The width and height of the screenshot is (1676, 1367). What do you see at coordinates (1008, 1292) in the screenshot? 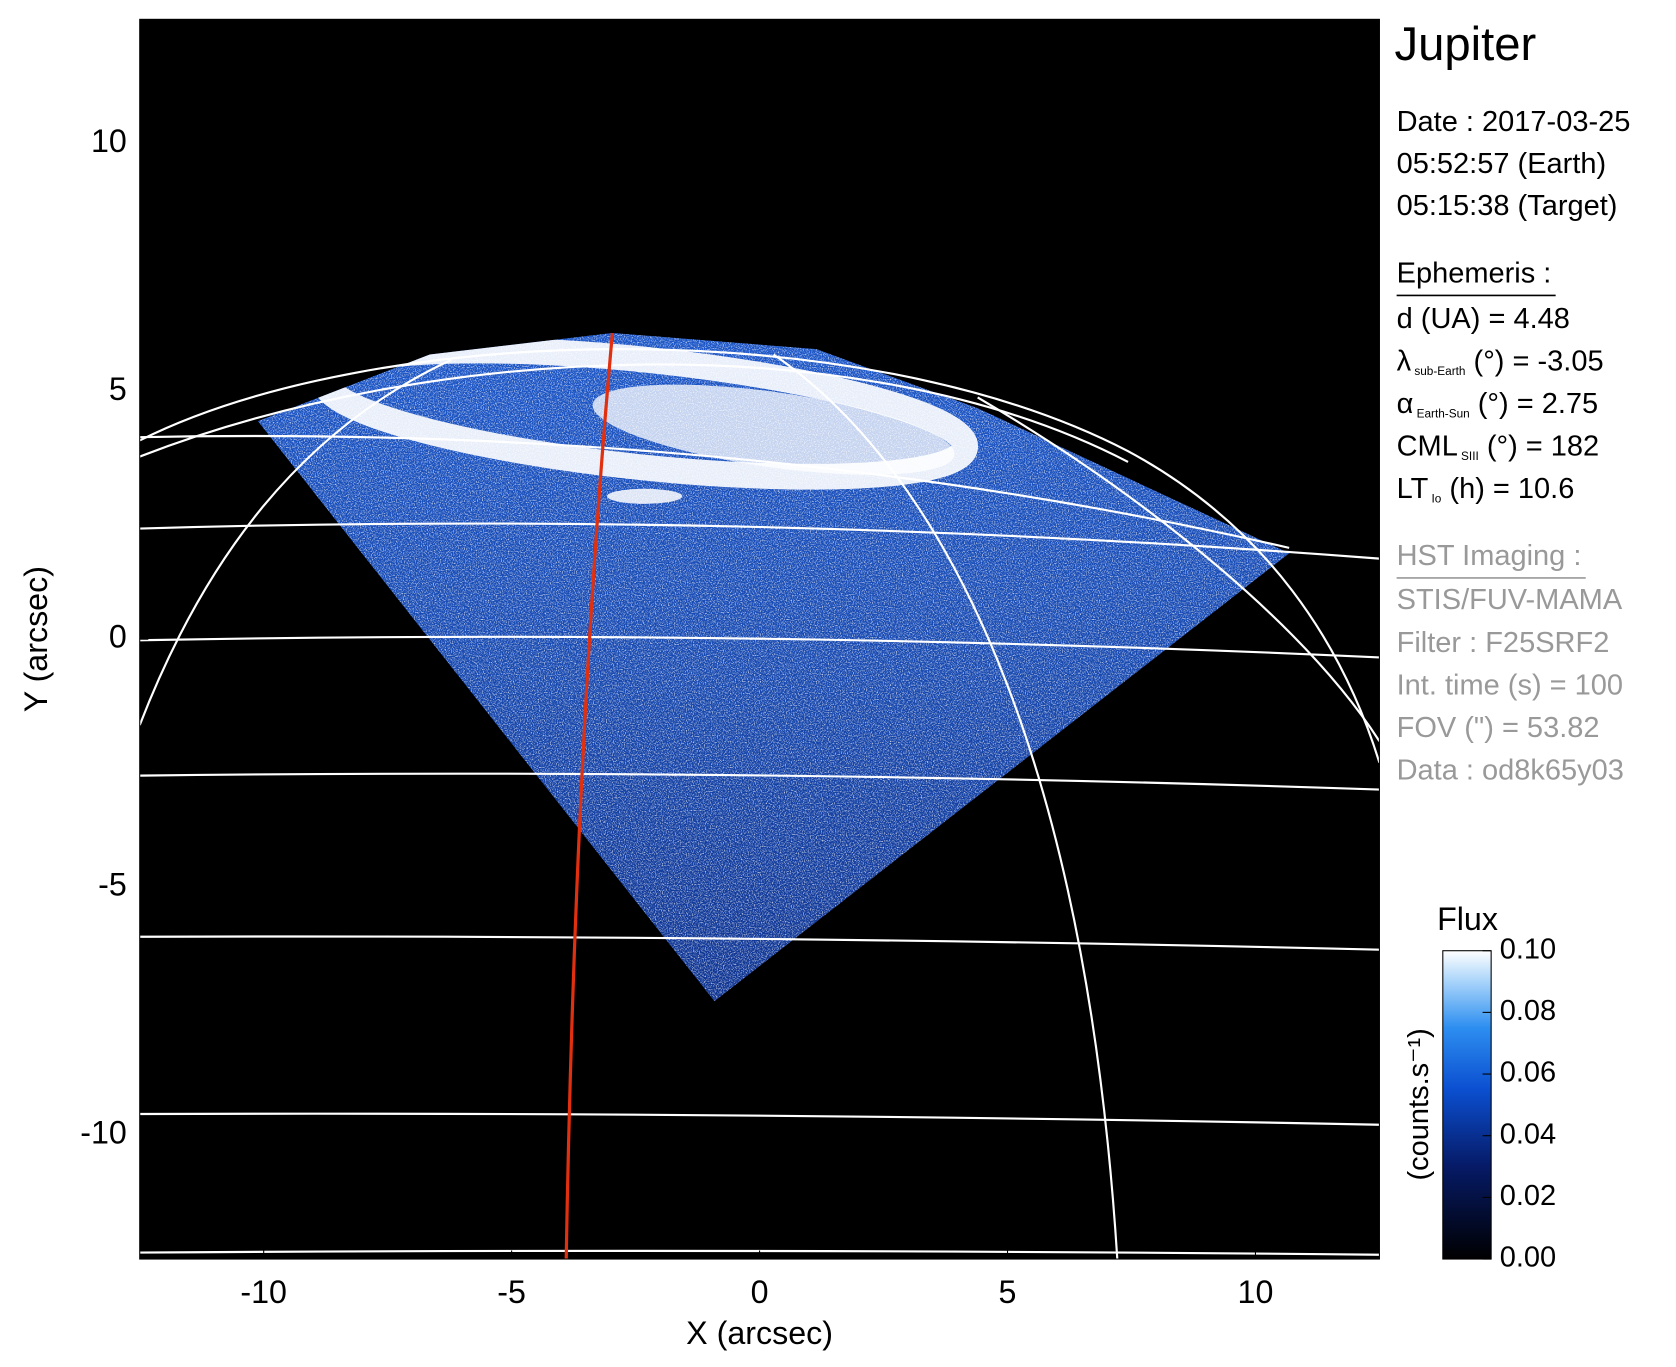
I see `x-tick-label: 5` at bounding box center [1008, 1292].